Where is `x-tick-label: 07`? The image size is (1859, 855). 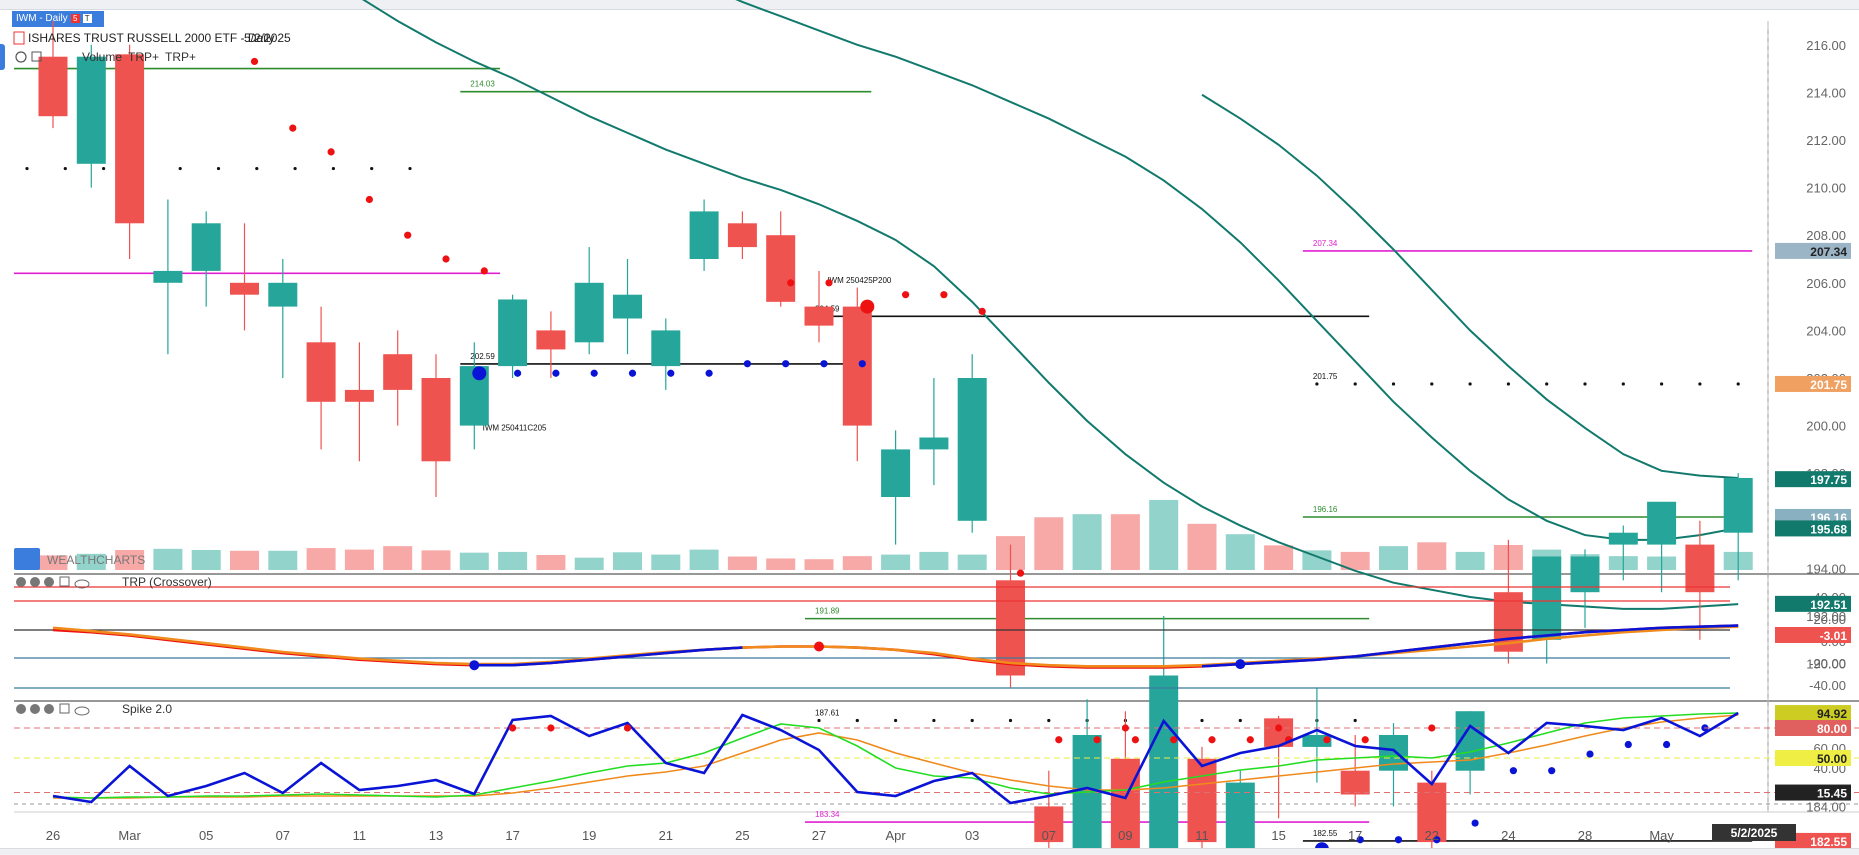
x-tick-label: 07 is located at coordinates (283, 835).